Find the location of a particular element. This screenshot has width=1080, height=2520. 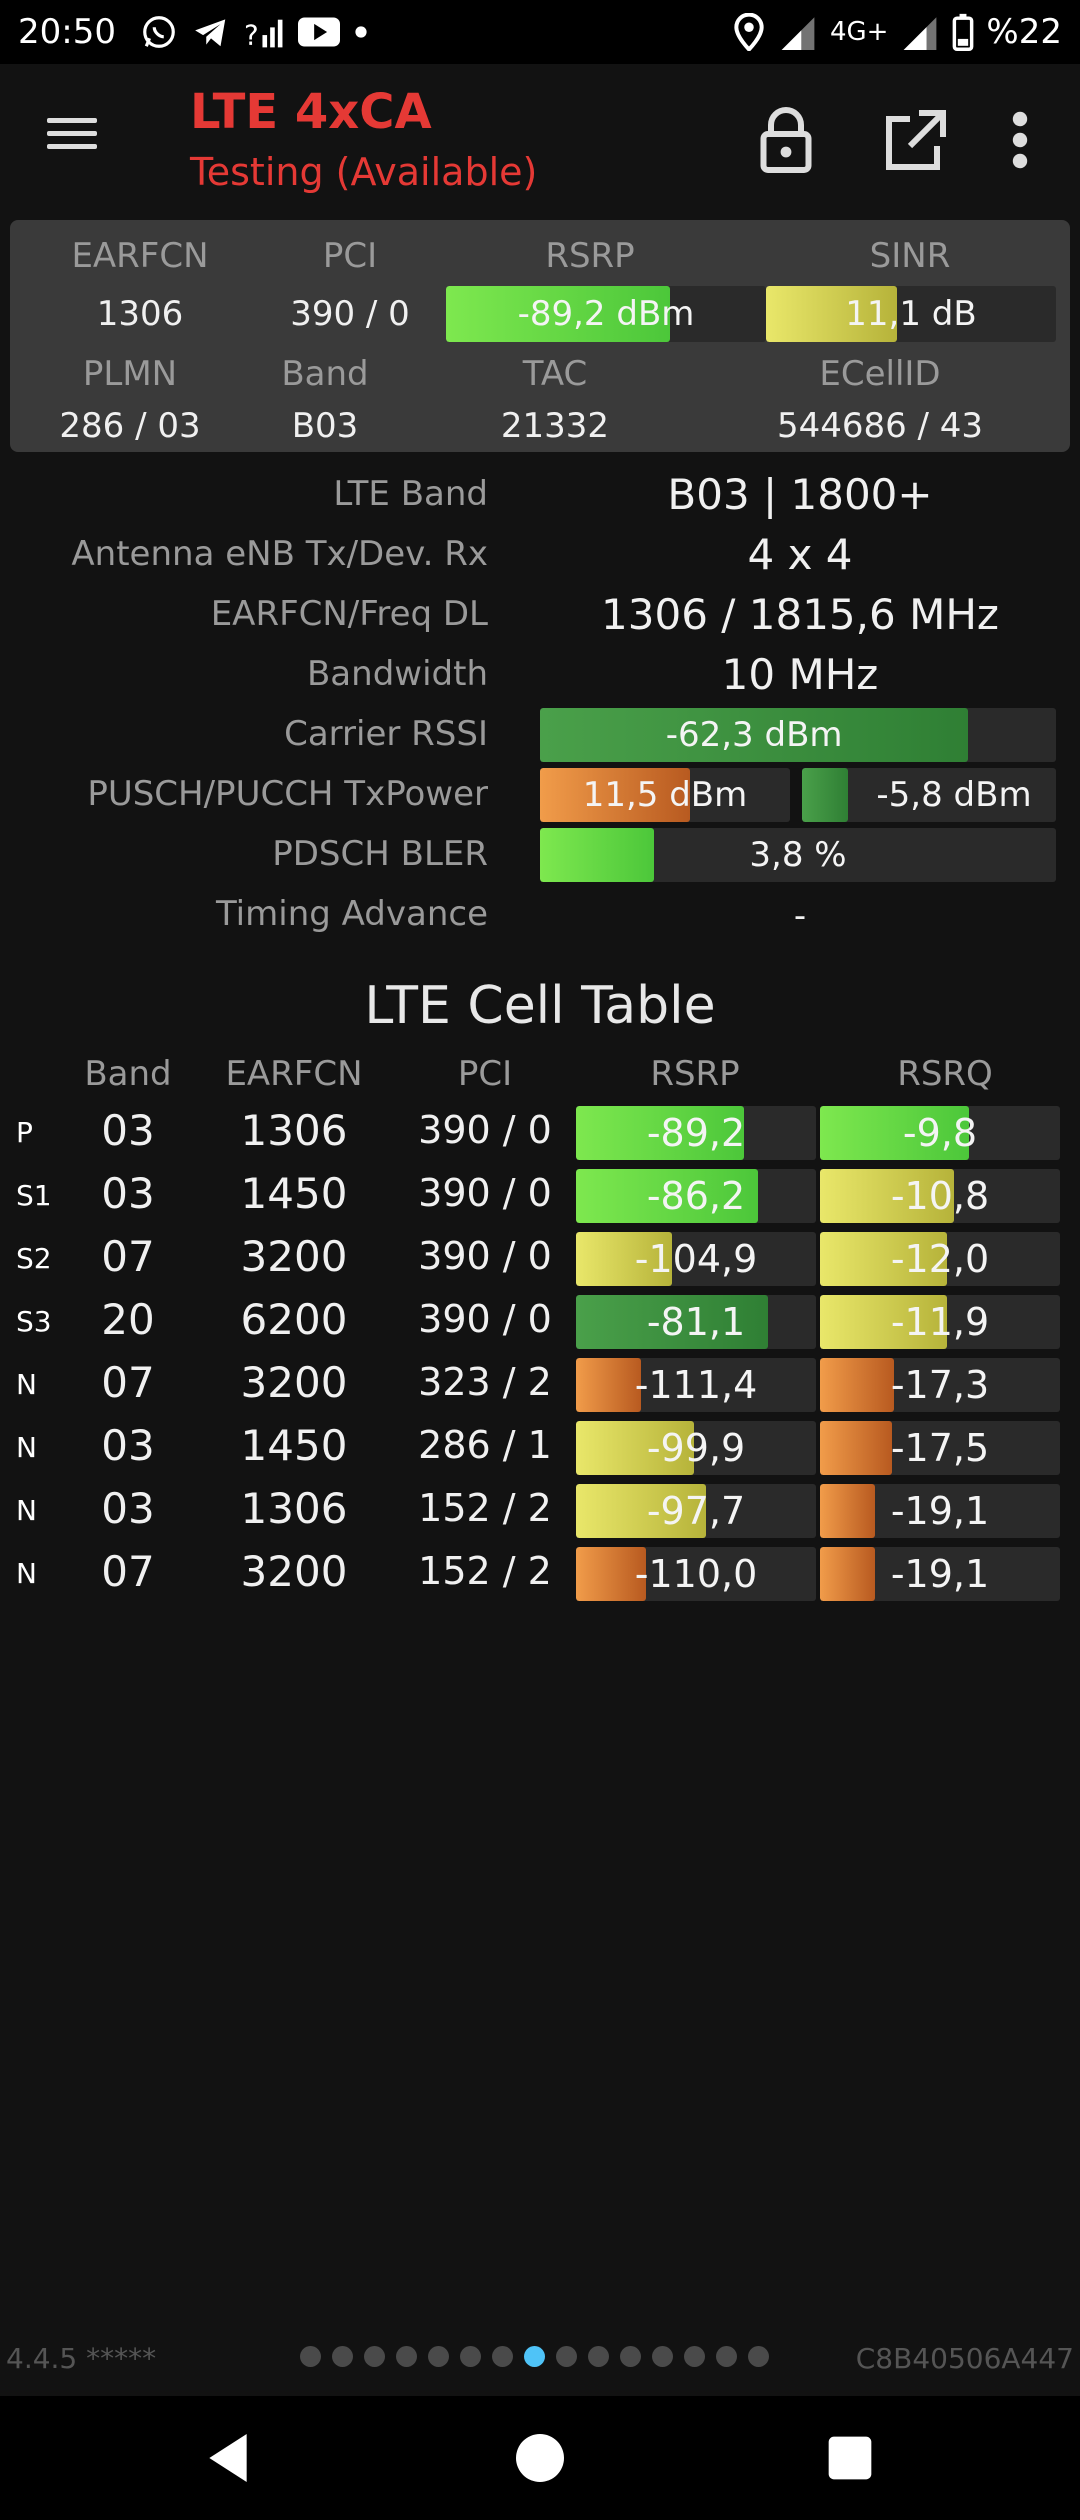

more-vert-icon is located at coordinates (1020, 140).